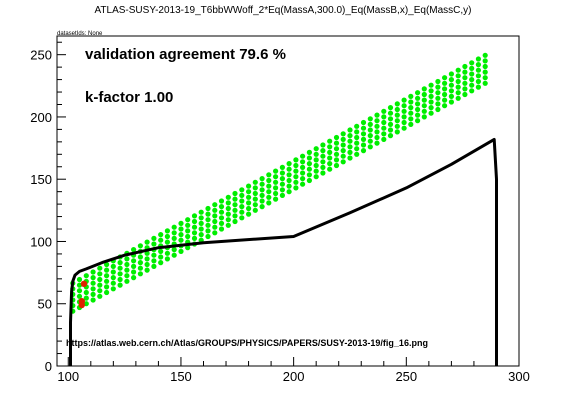 The image size is (567, 407). I want to click on x-tick-label: 150, so click(181, 376).